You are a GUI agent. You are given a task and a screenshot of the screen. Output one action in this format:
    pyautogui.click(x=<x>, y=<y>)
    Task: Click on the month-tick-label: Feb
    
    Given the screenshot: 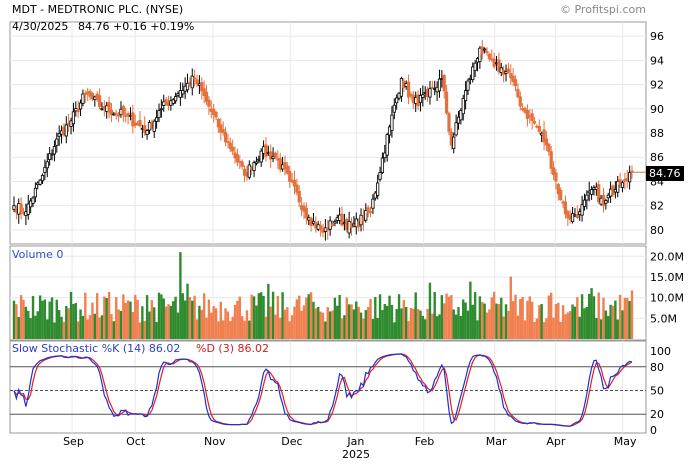 What is the action you would take?
    pyautogui.click(x=424, y=441)
    